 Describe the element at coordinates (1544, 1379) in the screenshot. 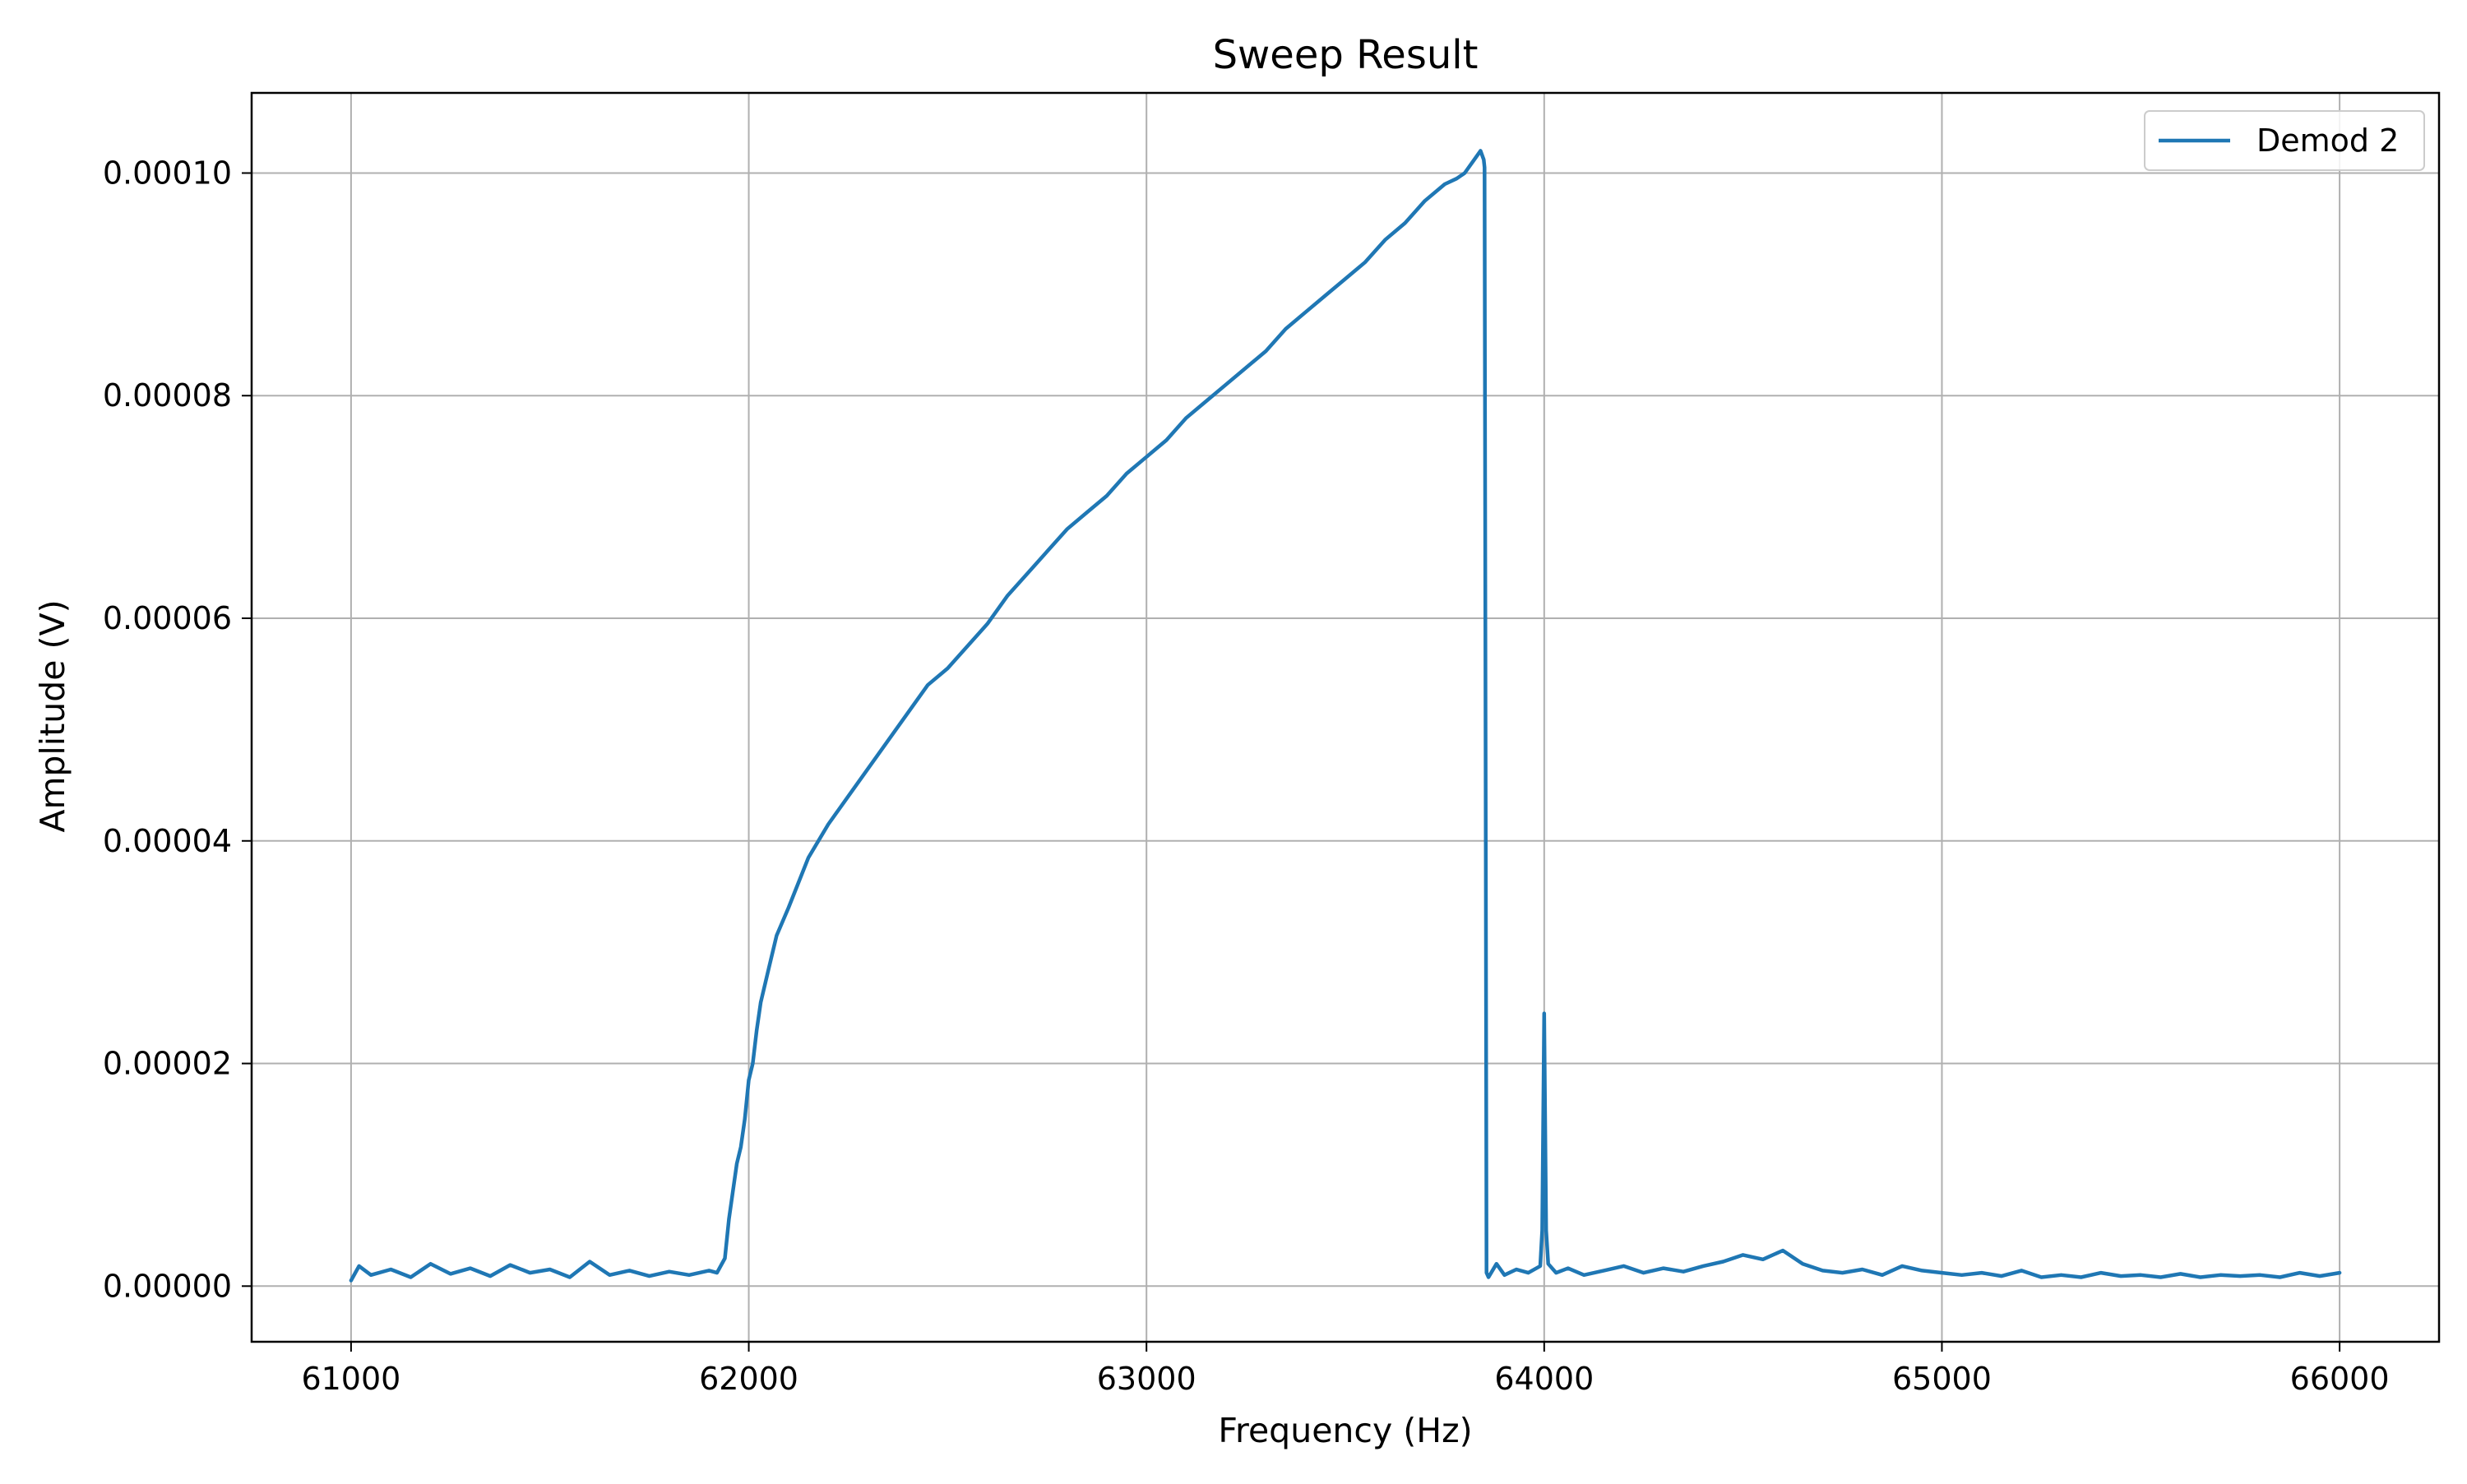

I see `x-tick-label: 64000` at that location.